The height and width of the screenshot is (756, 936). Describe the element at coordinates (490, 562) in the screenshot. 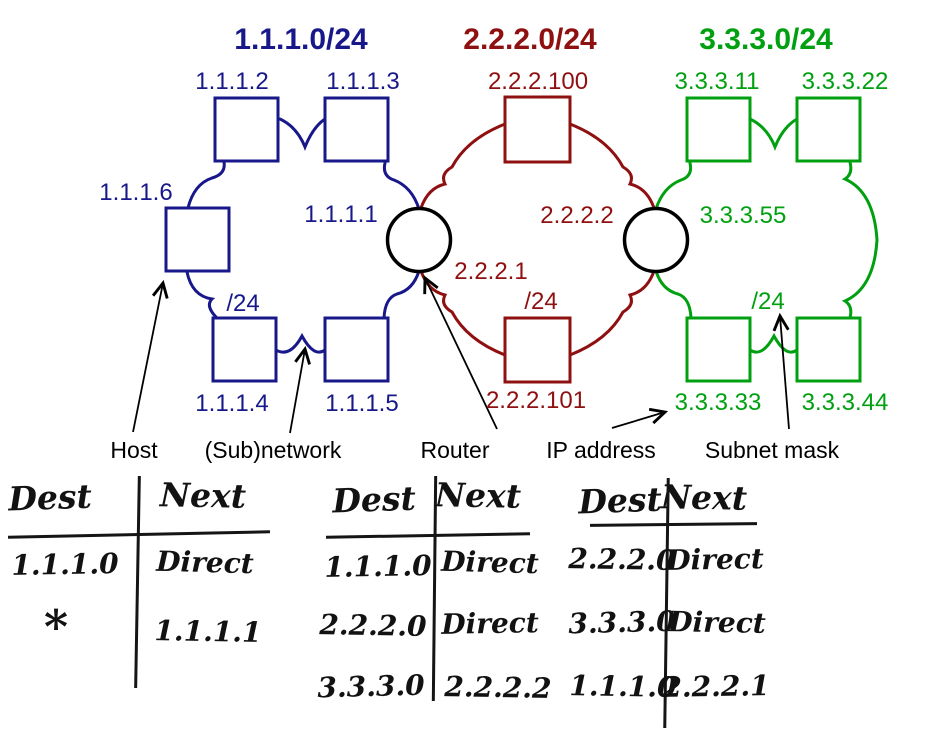

I see `table2-row1-next: Direct` at that location.